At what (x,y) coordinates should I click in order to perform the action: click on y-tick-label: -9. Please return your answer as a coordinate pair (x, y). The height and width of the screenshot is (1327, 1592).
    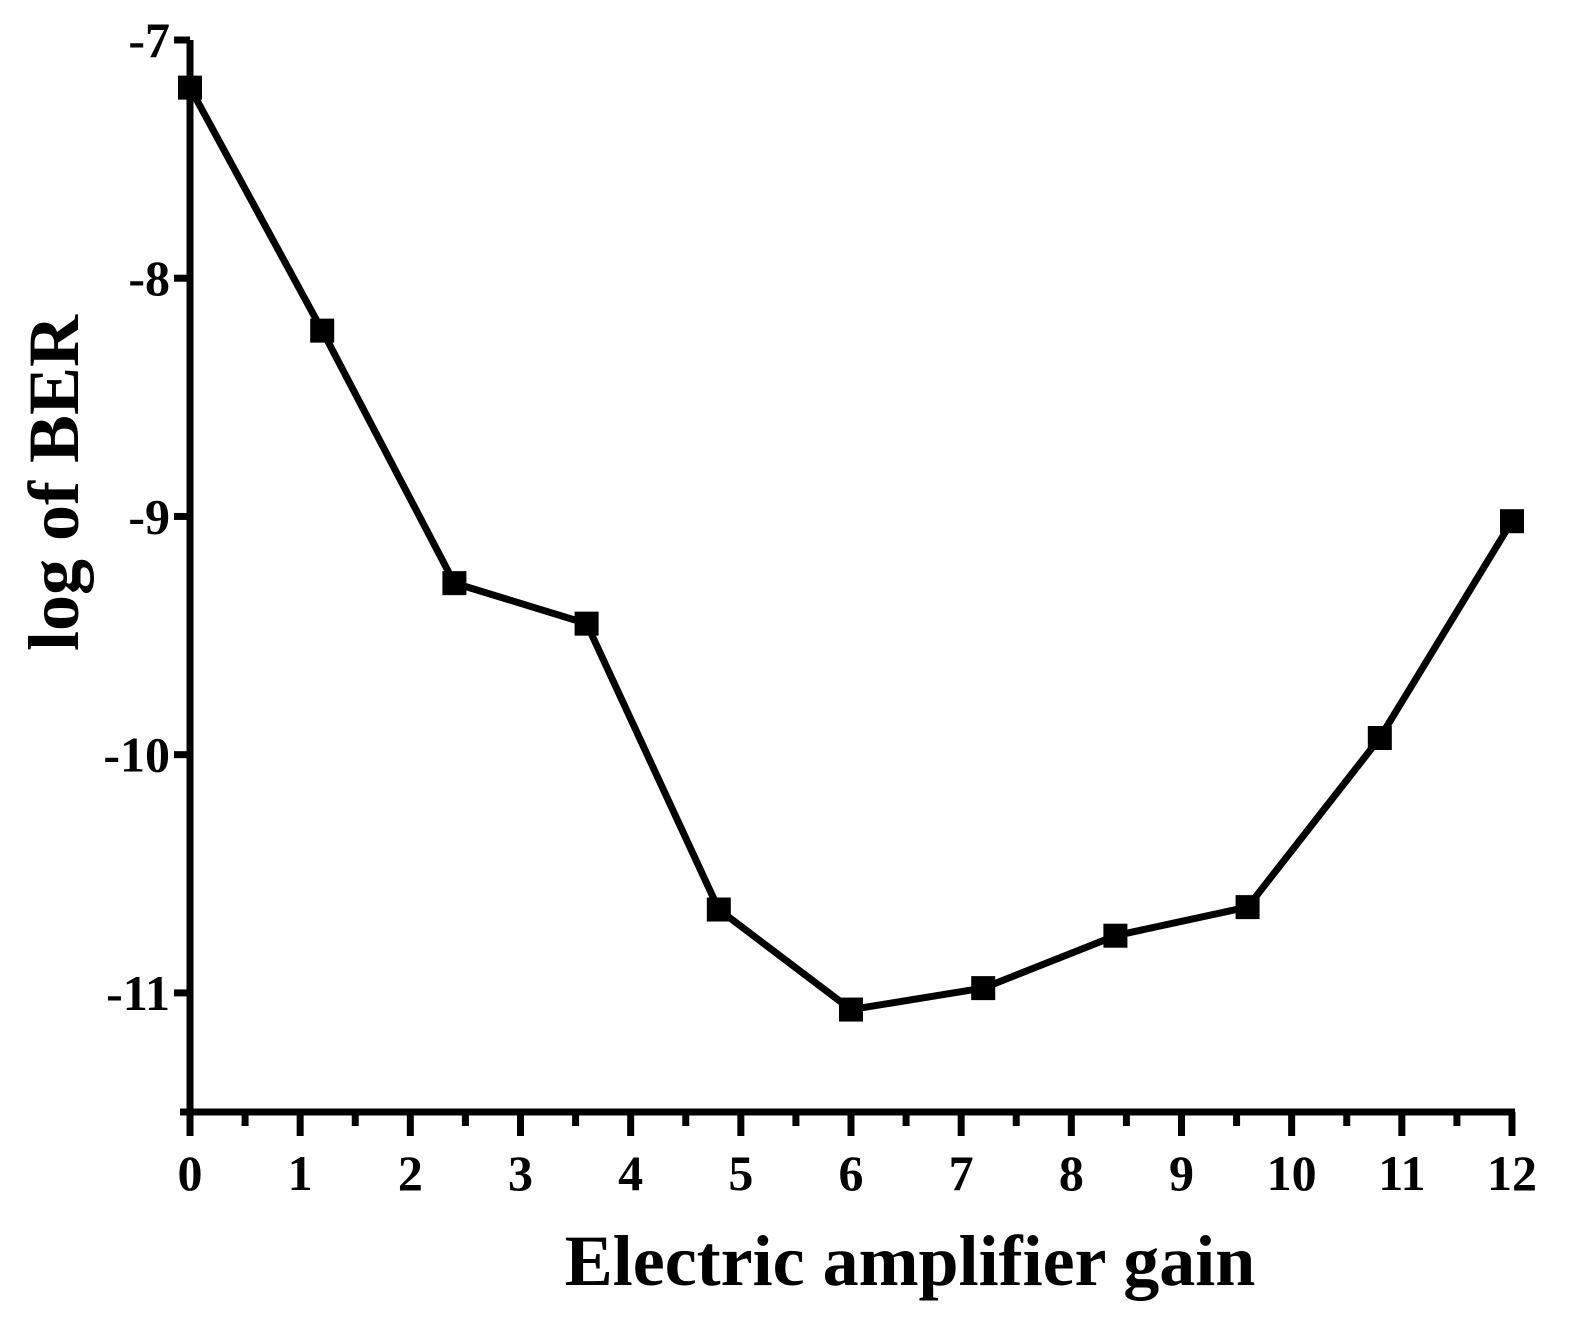
    Looking at the image, I should click on (149, 516).